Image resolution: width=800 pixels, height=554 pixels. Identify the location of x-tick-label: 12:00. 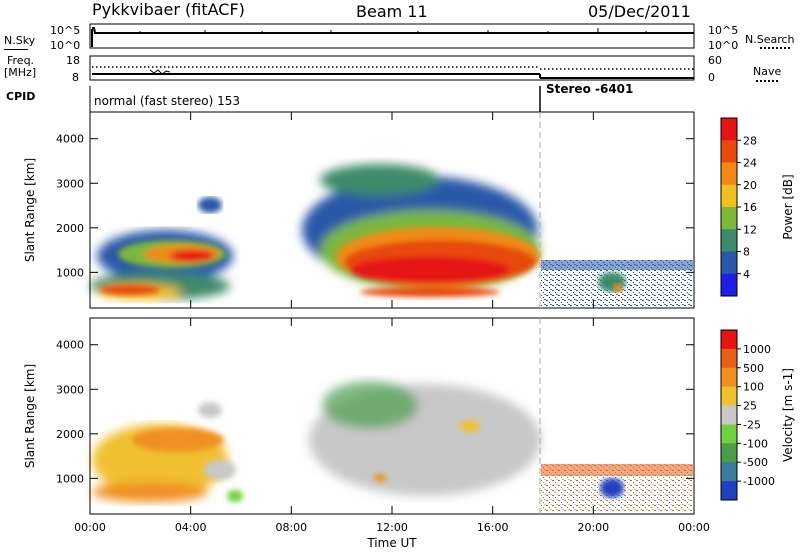
(392, 527).